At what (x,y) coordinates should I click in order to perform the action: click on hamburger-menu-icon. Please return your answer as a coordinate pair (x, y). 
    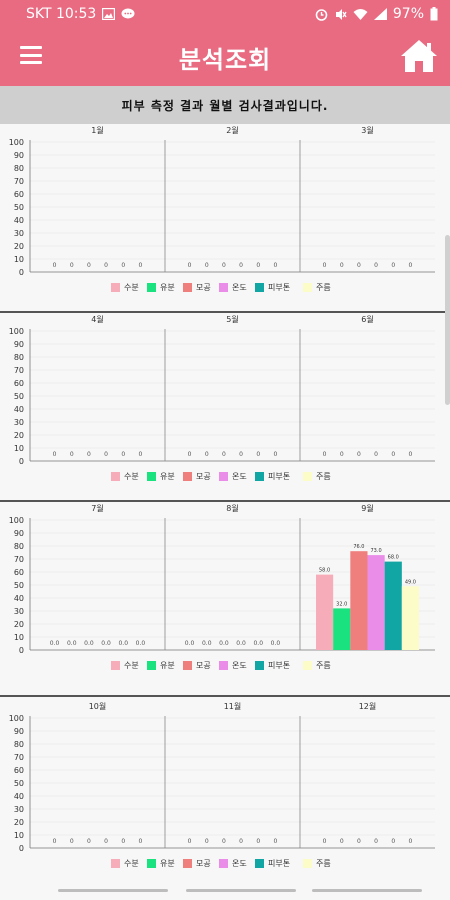
    Looking at the image, I should click on (31, 55).